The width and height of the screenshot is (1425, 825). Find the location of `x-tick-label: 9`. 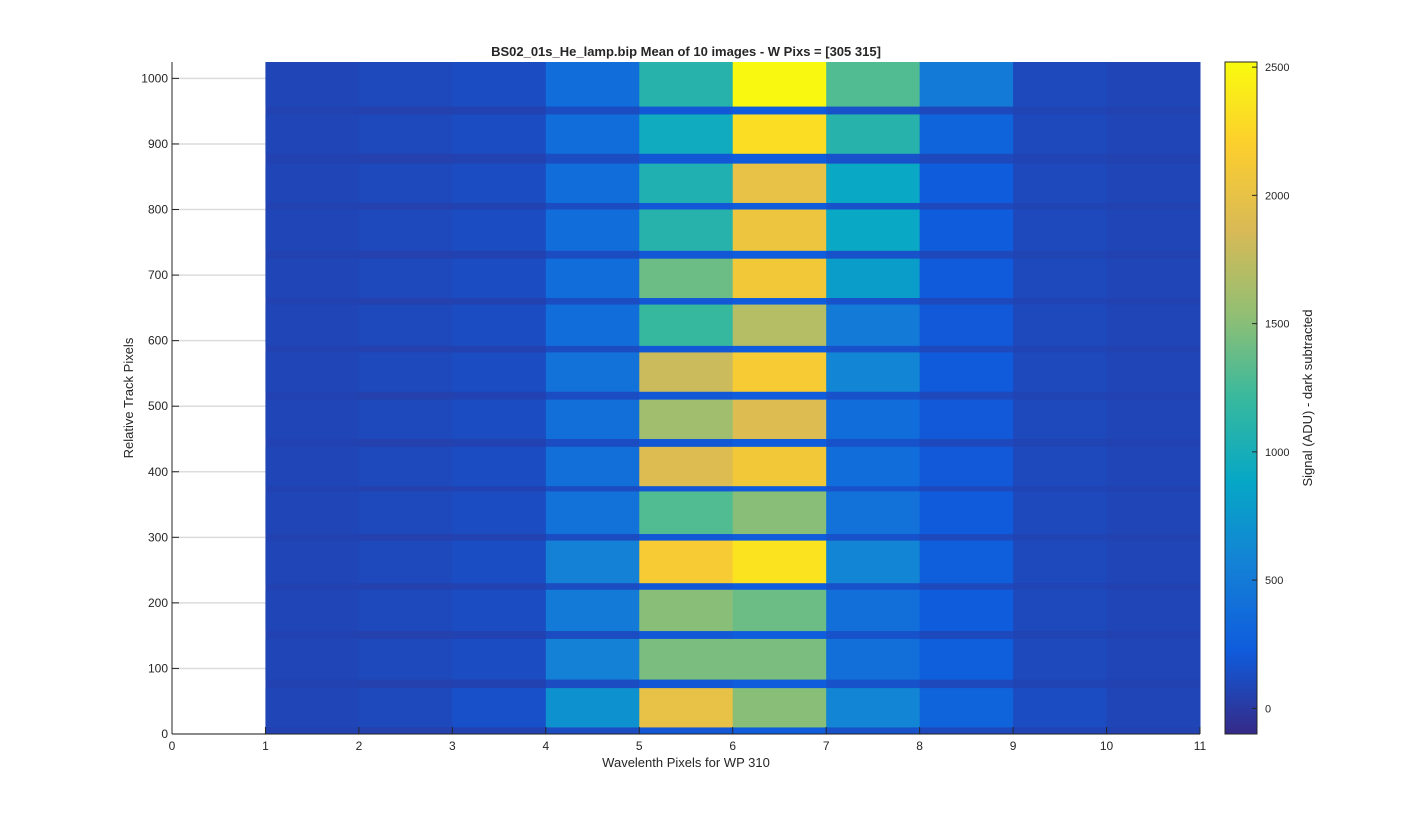

x-tick-label: 9 is located at coordinates (1013, 746).